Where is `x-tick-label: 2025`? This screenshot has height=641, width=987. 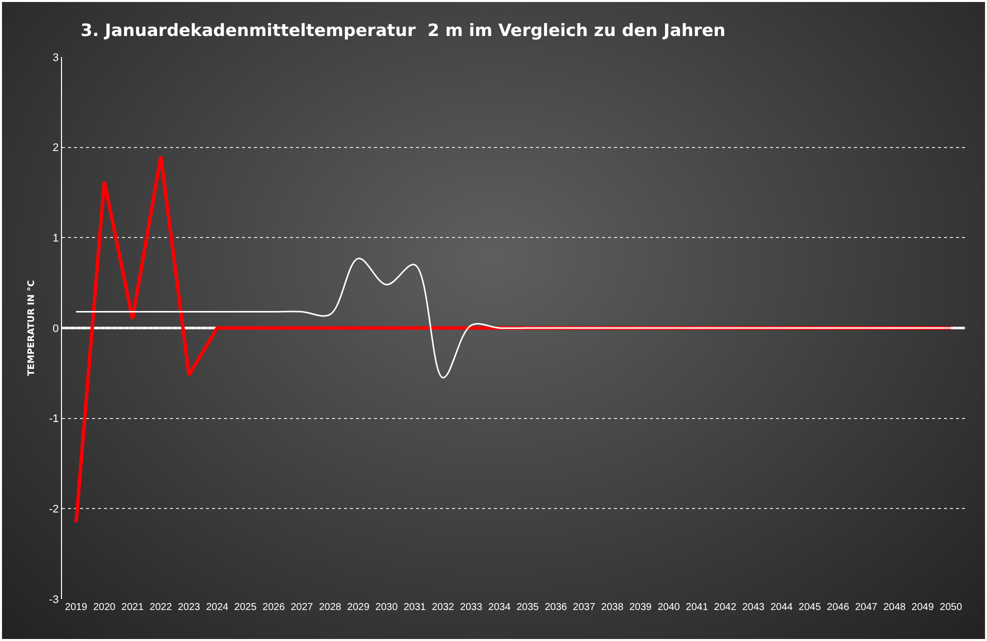
x-tick-label: 2025 is located at coordinates (245, 607).